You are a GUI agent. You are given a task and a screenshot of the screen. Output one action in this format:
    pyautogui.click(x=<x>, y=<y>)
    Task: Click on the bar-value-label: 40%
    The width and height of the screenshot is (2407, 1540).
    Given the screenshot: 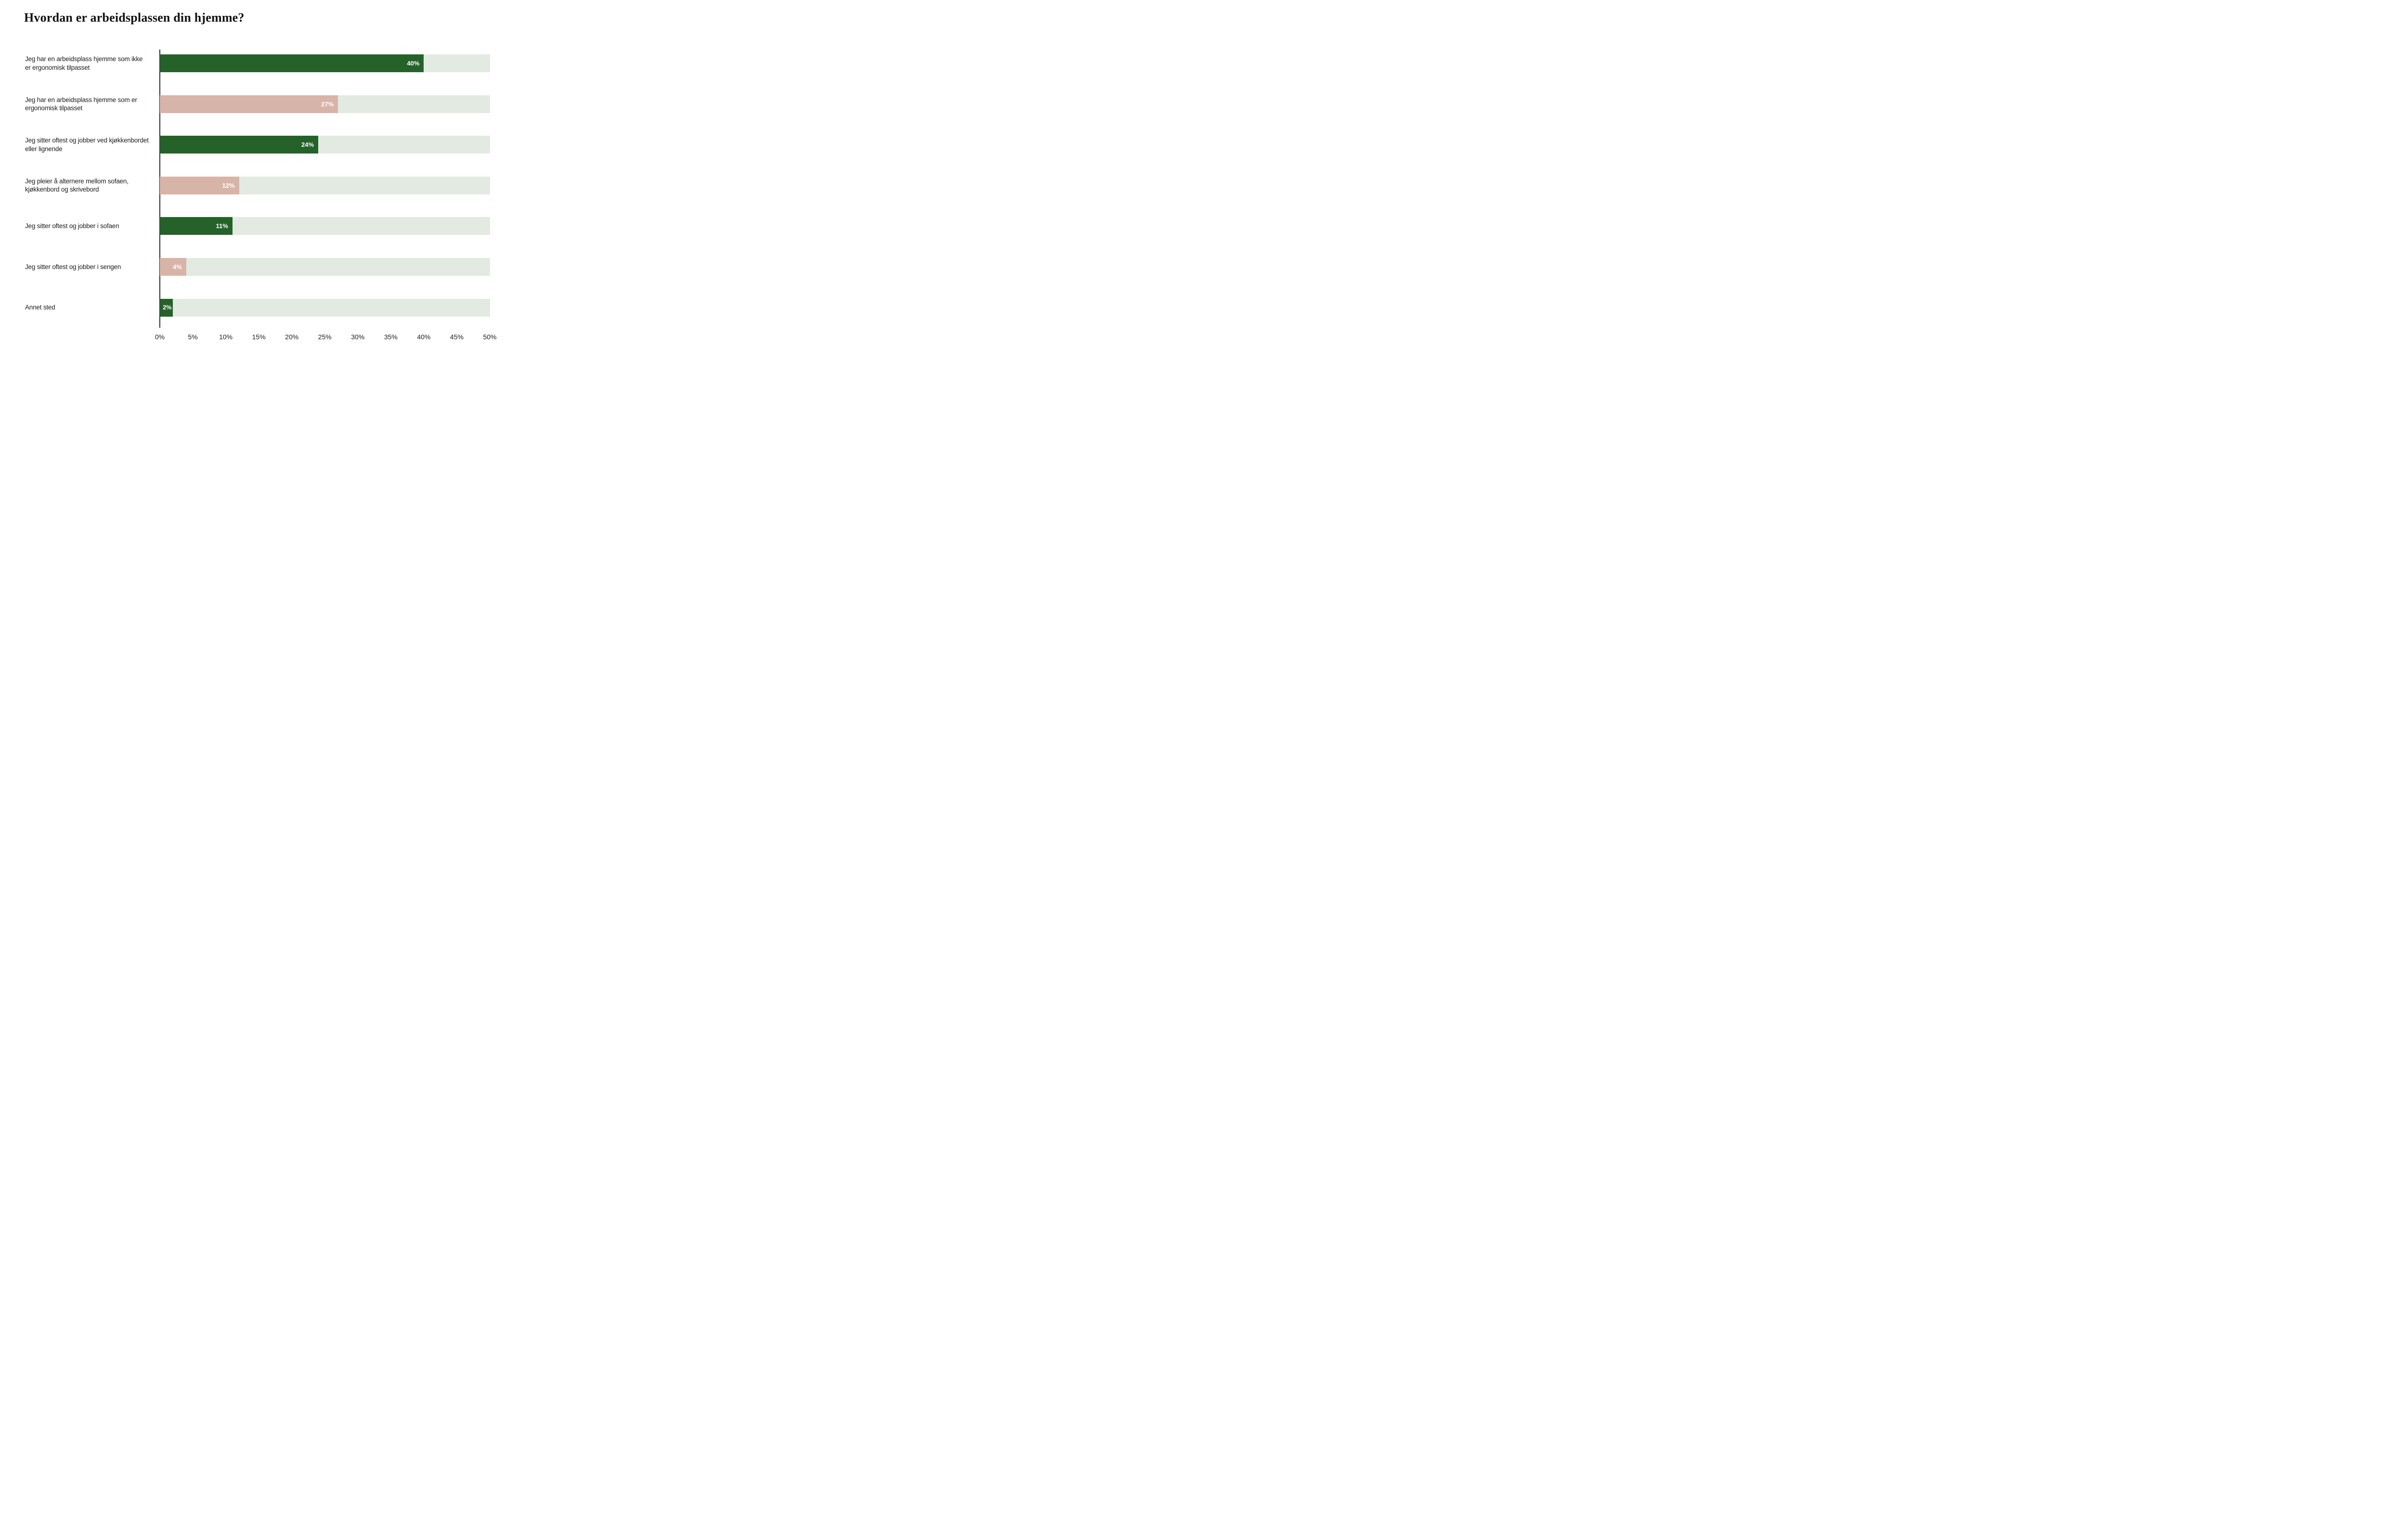 What is the action you would take?
    pyautogui.click(x=413, y=63)
    